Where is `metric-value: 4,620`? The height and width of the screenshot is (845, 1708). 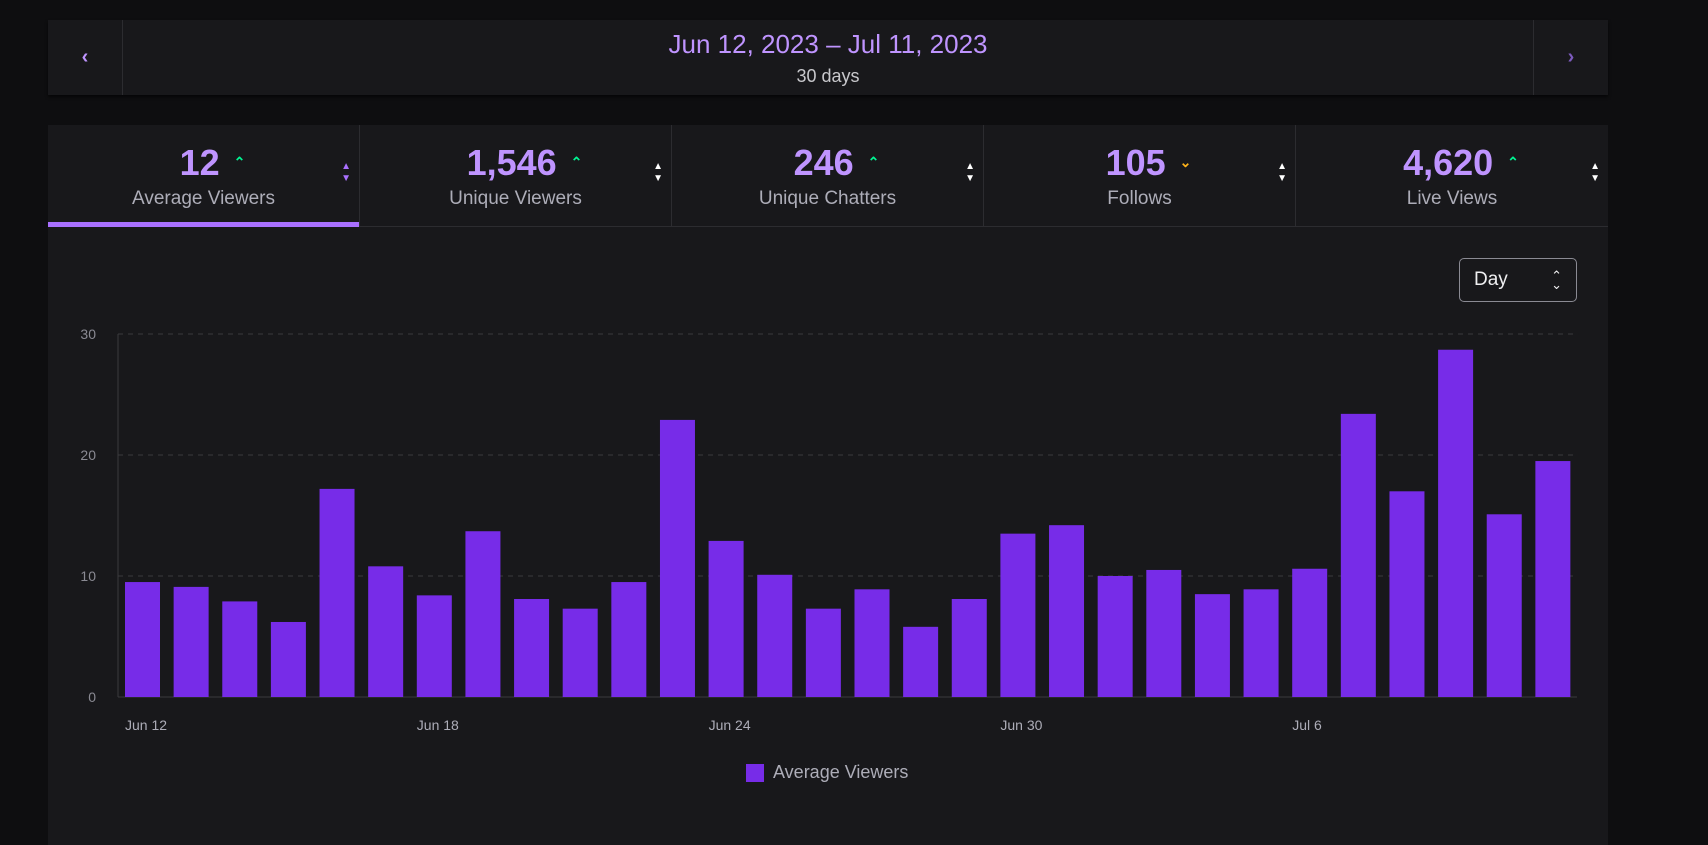
metric-value: 4,620 is located at coordinates (1448, 162).